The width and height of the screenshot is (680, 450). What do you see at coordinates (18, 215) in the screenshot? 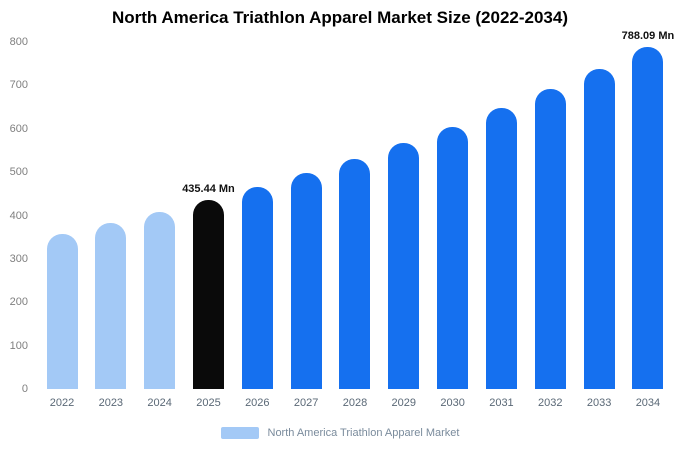
I see `y-tick-label: 400` at bounding box center [18, 215].